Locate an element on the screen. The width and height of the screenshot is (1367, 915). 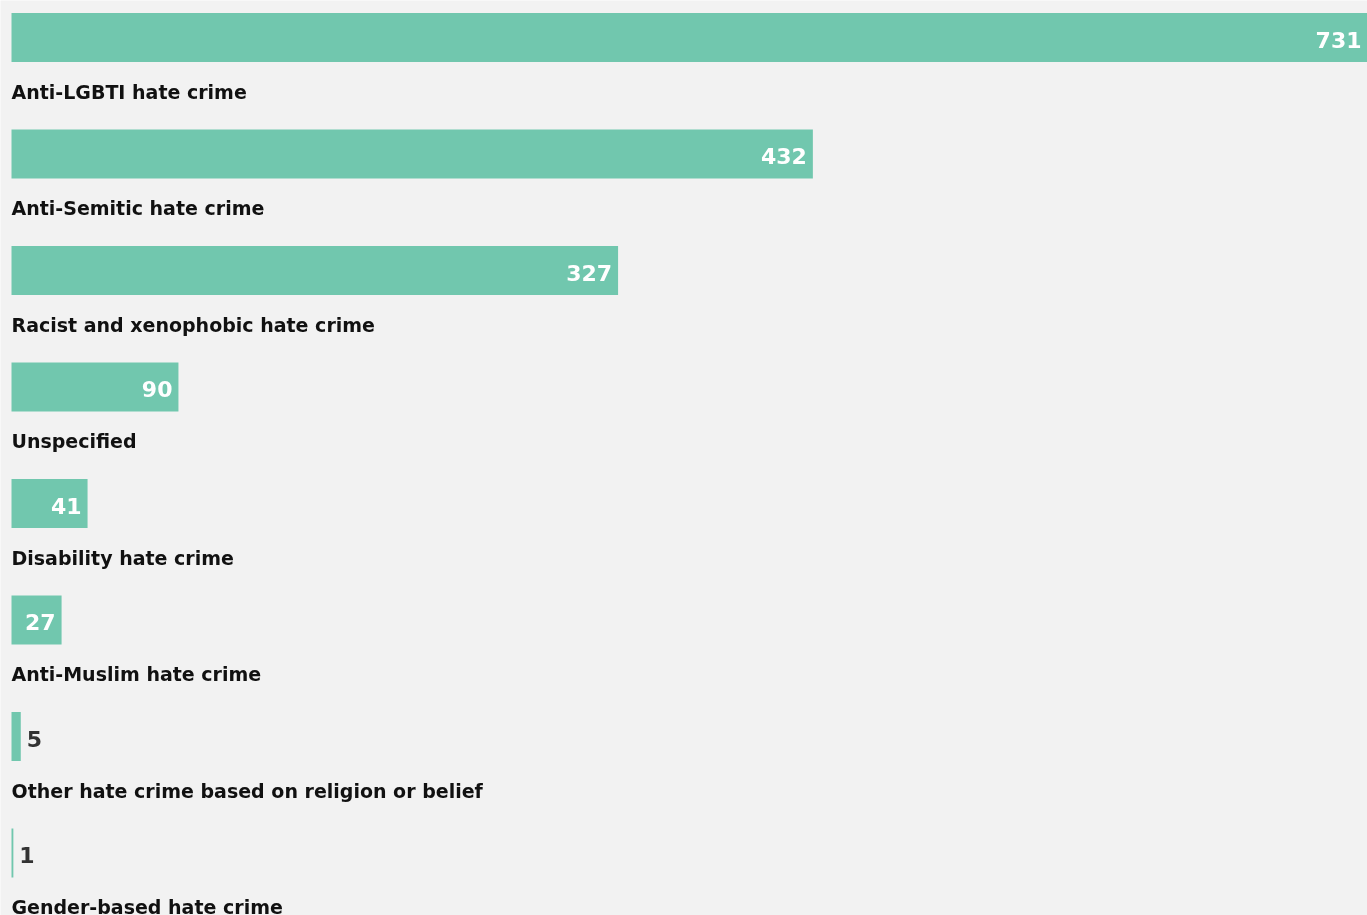
y-tick-label: Anti-Semitic hate crime is located at coordinates (138, 208).